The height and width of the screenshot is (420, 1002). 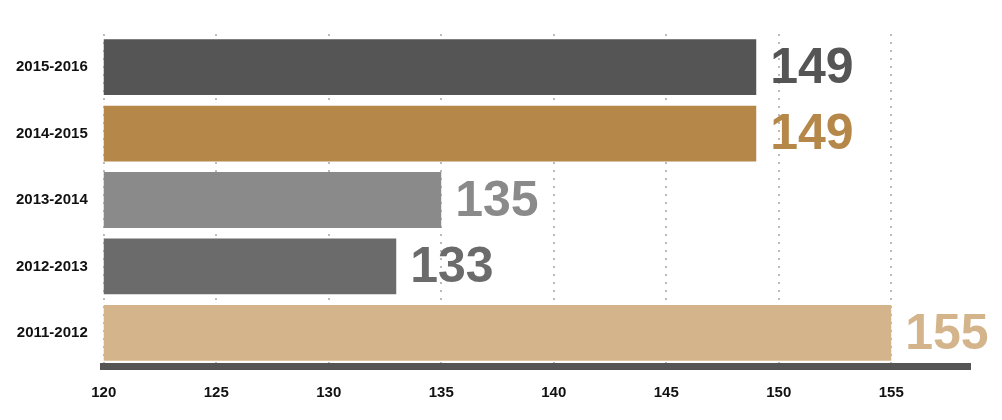 What do you see at coordinates (104, 392) in the screenshot?
I see `x-tick-label: 120` at bounding box center [104, 392].